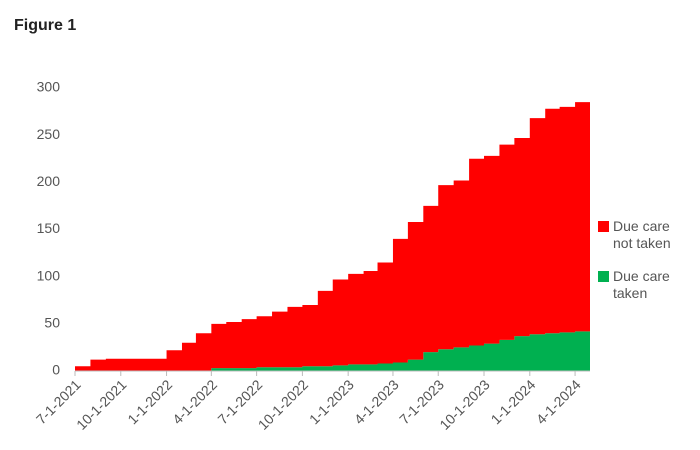 This screenshot has height=450, width=700. What do you see at coordinates (56, 370) in the screenshot?
I see `y-tick-label: 0` at bounding box center [56, 370].